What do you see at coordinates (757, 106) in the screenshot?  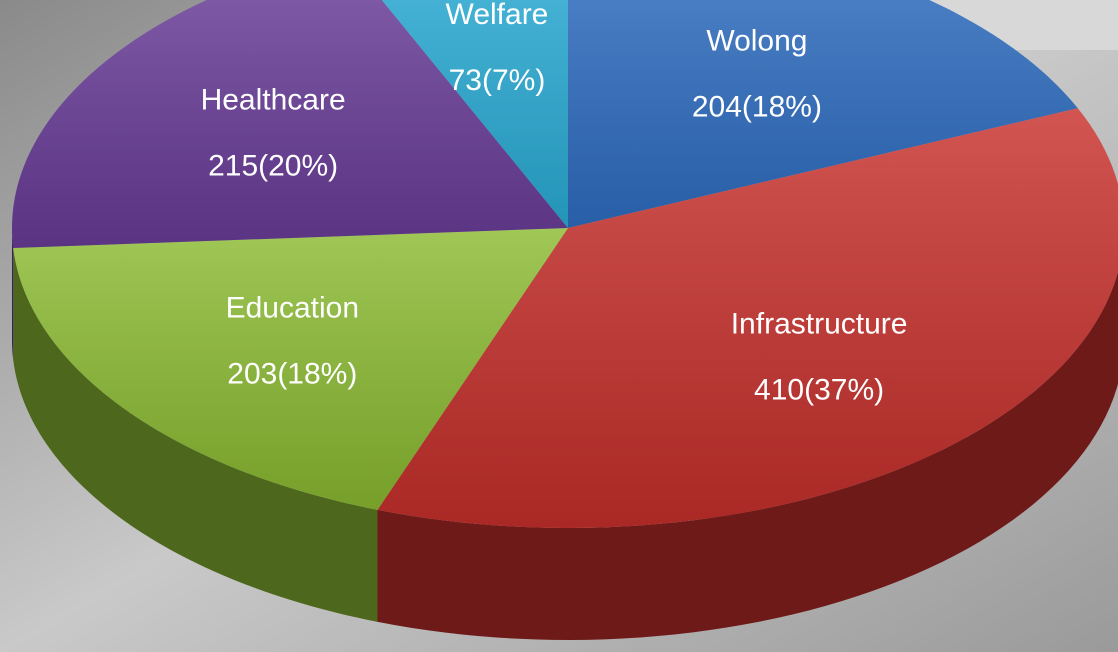 I see `slice-value-label: 204(18%)` at bounding box center [757, 106].